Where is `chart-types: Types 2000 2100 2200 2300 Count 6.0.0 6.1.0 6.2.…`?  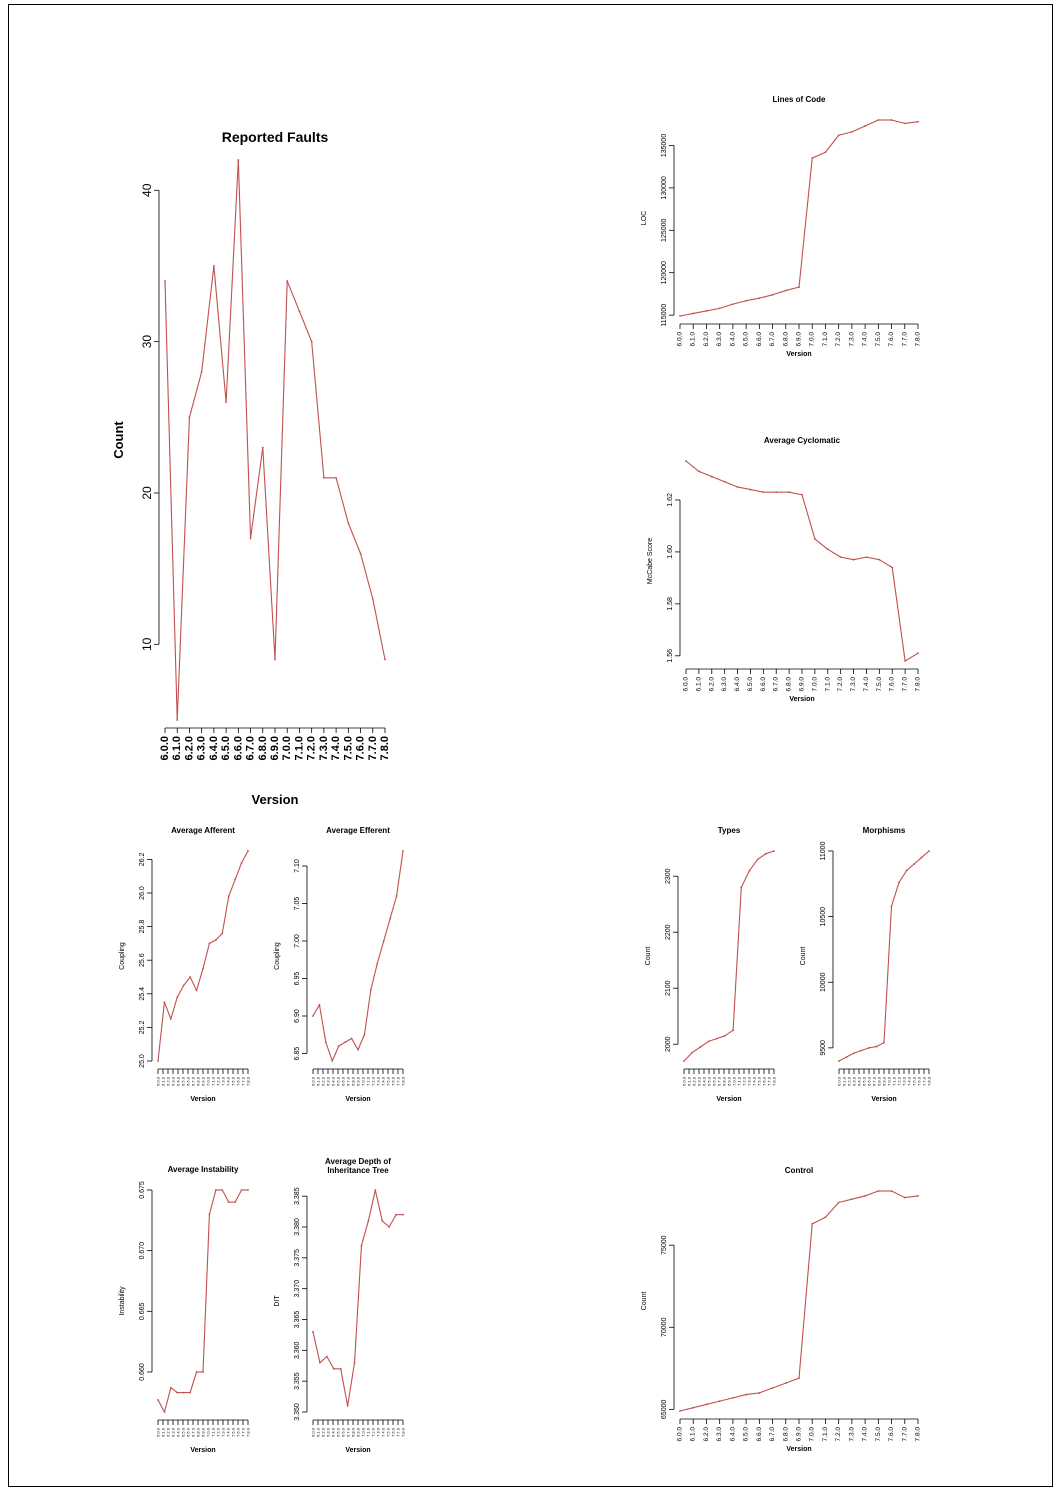 chart-types: Types 2000 2100 2200 2300 Count 6.0.0 6.1.0 6.2.… is located at coordinates (711, 964).